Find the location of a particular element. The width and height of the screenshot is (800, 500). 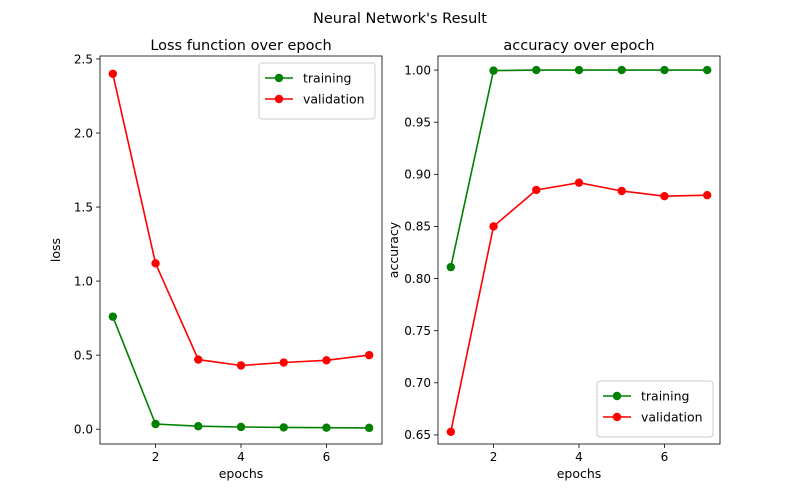

y-tick-label: 0.5 is located at coordinates (83, 355).